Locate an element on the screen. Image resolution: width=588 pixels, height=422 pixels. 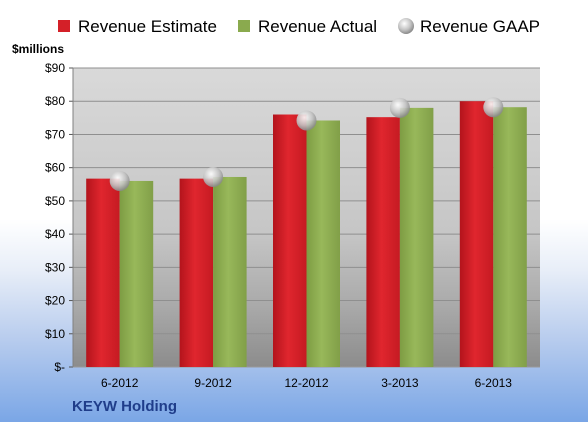
x-tick-label: 3-2013 is located at coordinates (400, 383).